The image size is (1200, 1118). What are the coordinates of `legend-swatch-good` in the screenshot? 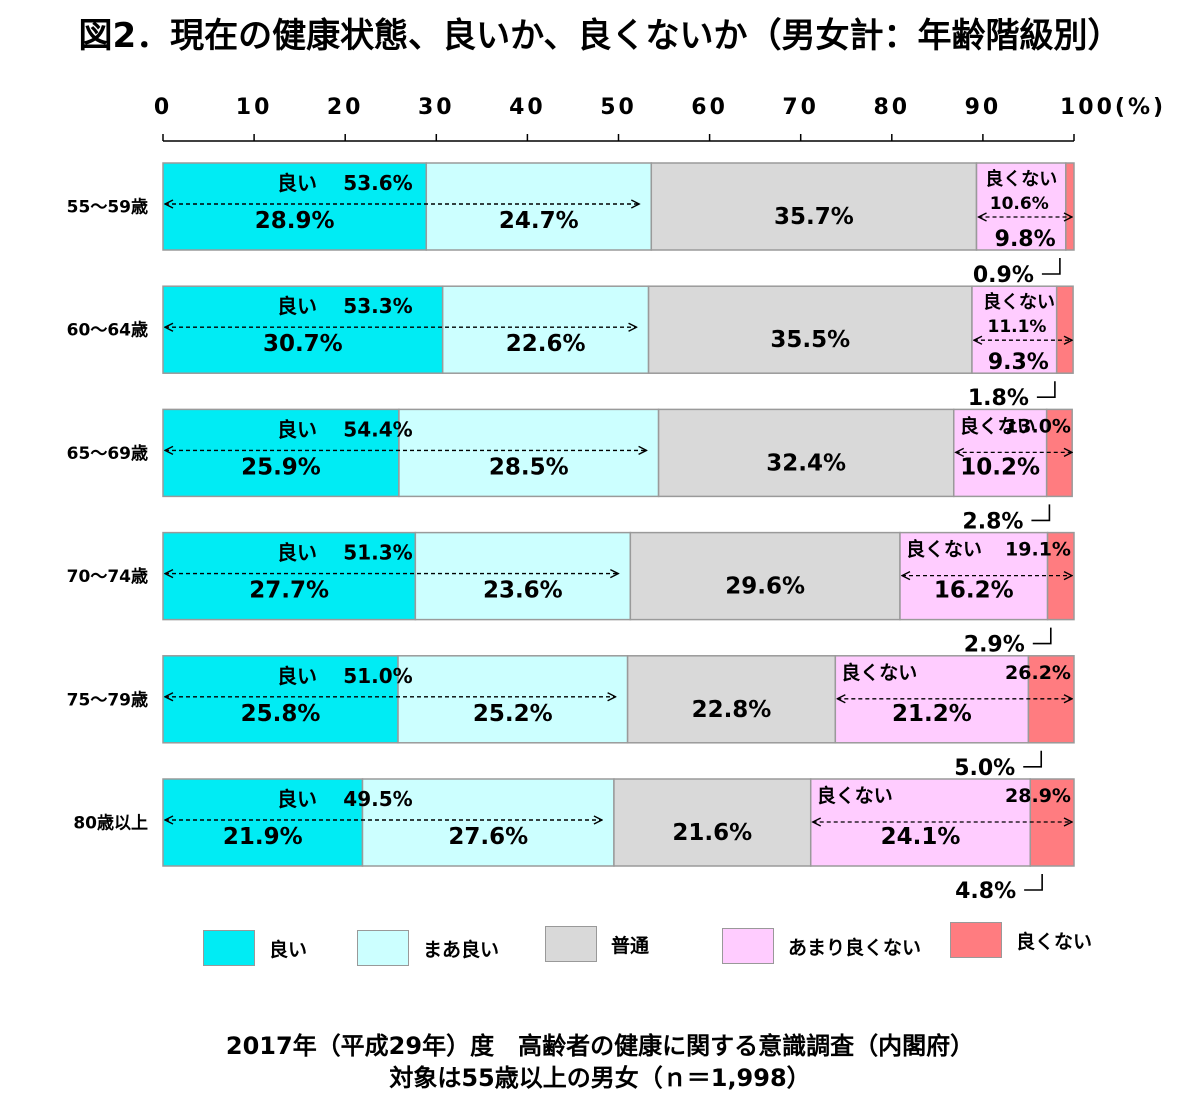 It's located at (229, 948).